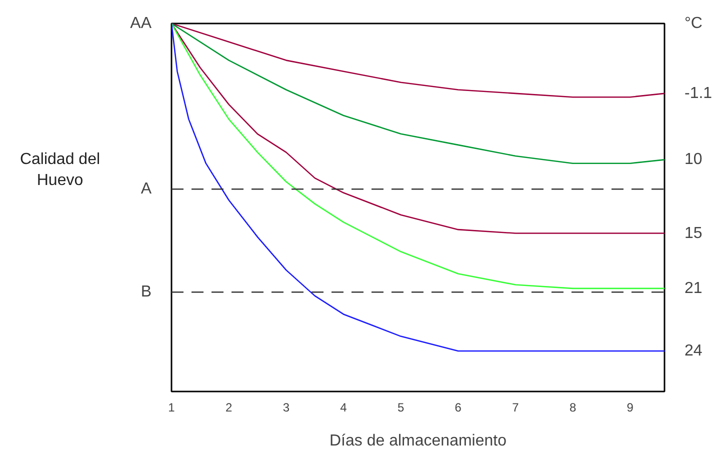  What do you see at coordinates (228, 407) in the screenshot?
I see `x-tick-label: 2` at bounding box center [228, 407].